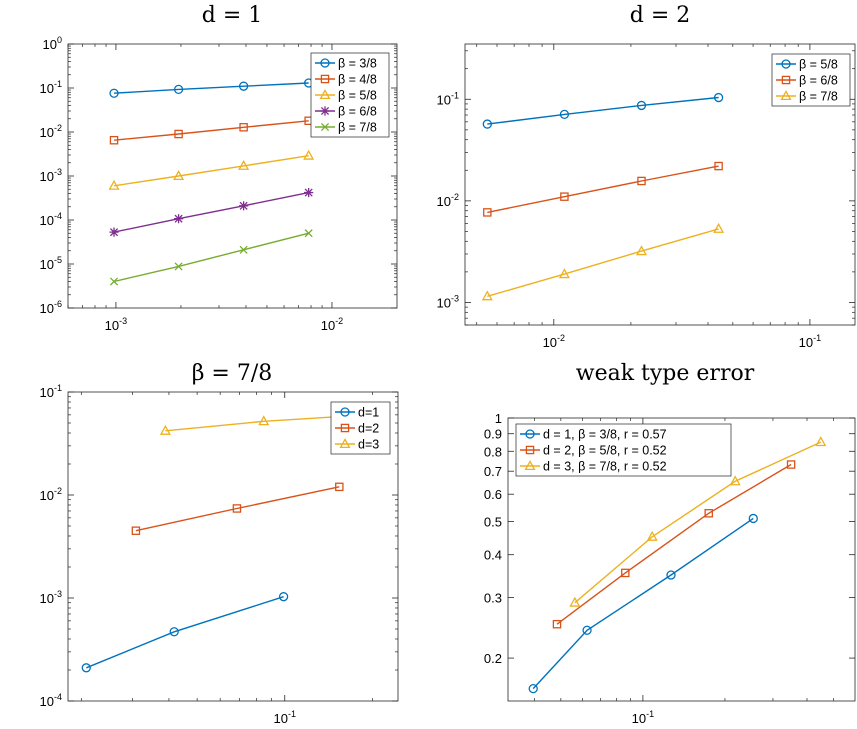 The height and width of the screenshot is (729, 857). What do you see at coordinates (368, 445) in the screenshot?
I see `legend-label: d=3` at bounding box center [368, 445].